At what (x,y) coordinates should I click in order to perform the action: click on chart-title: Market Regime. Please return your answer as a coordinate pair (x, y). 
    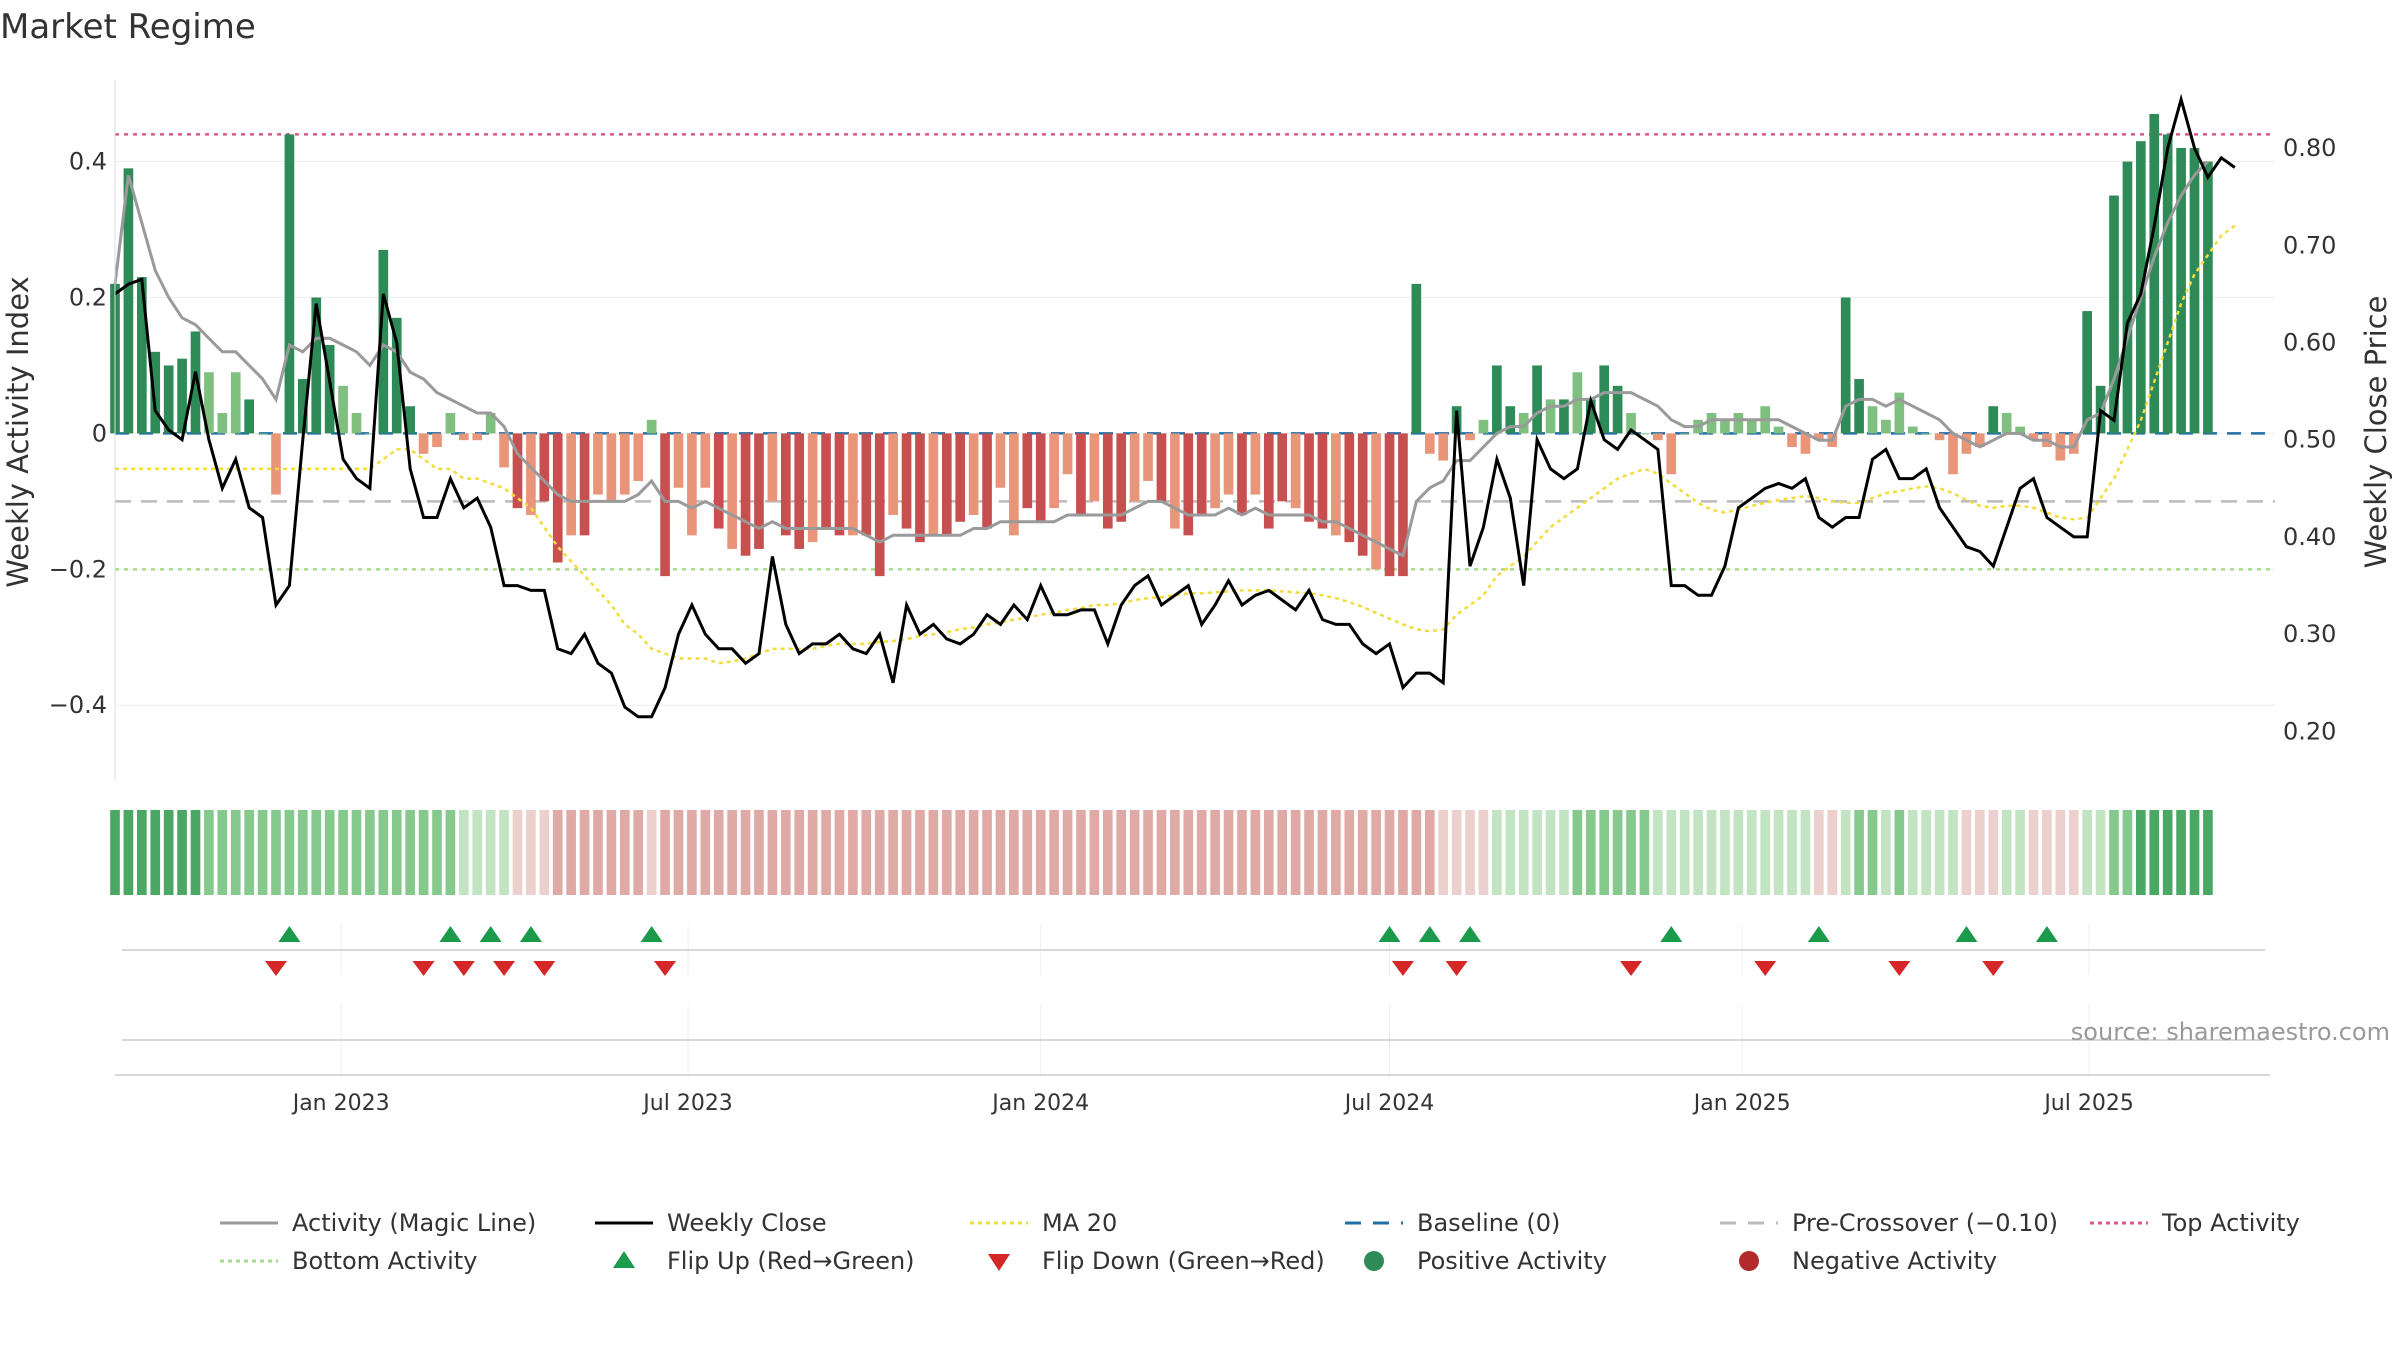
    Looking at the image, I should click on (128, 27).